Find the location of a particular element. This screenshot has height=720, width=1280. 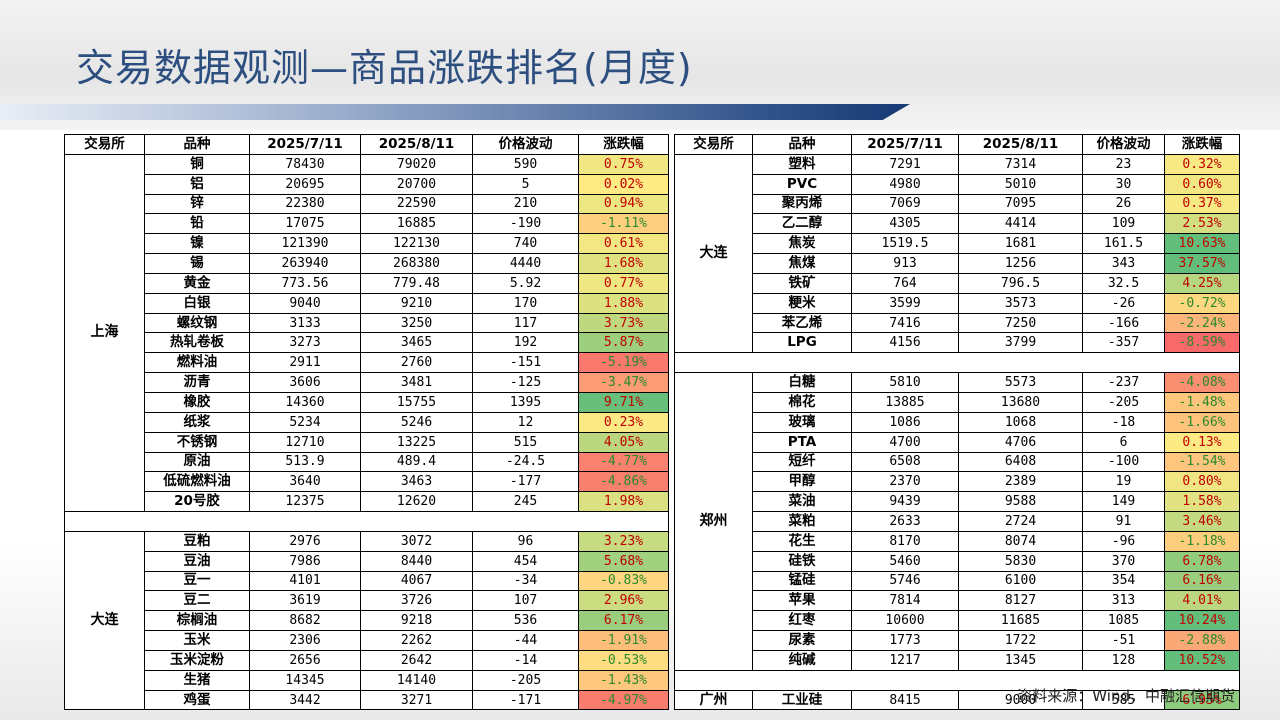

price-date1-cell: 7291 is located at coordinates (905, 164).